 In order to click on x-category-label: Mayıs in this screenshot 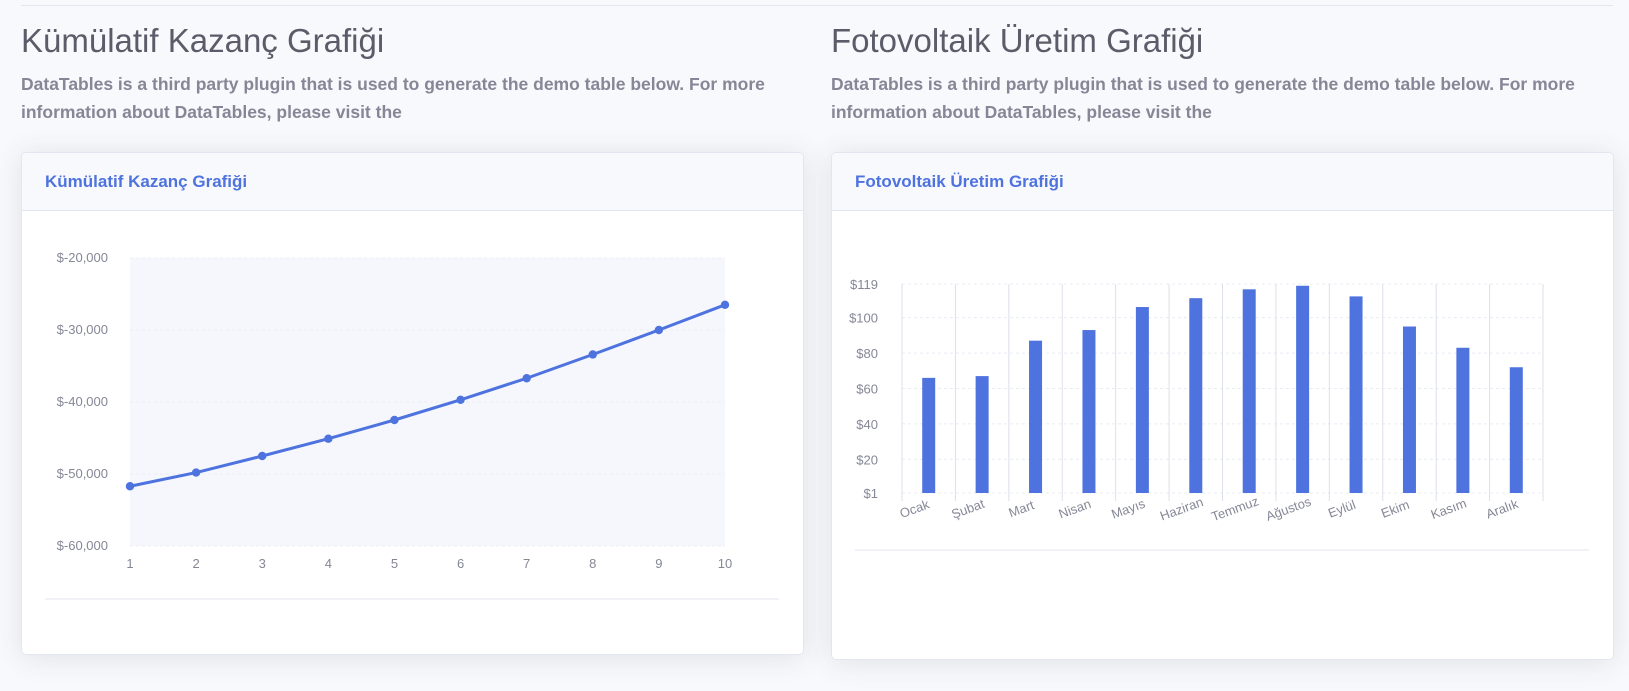, I will do `click(1128, 509)`.